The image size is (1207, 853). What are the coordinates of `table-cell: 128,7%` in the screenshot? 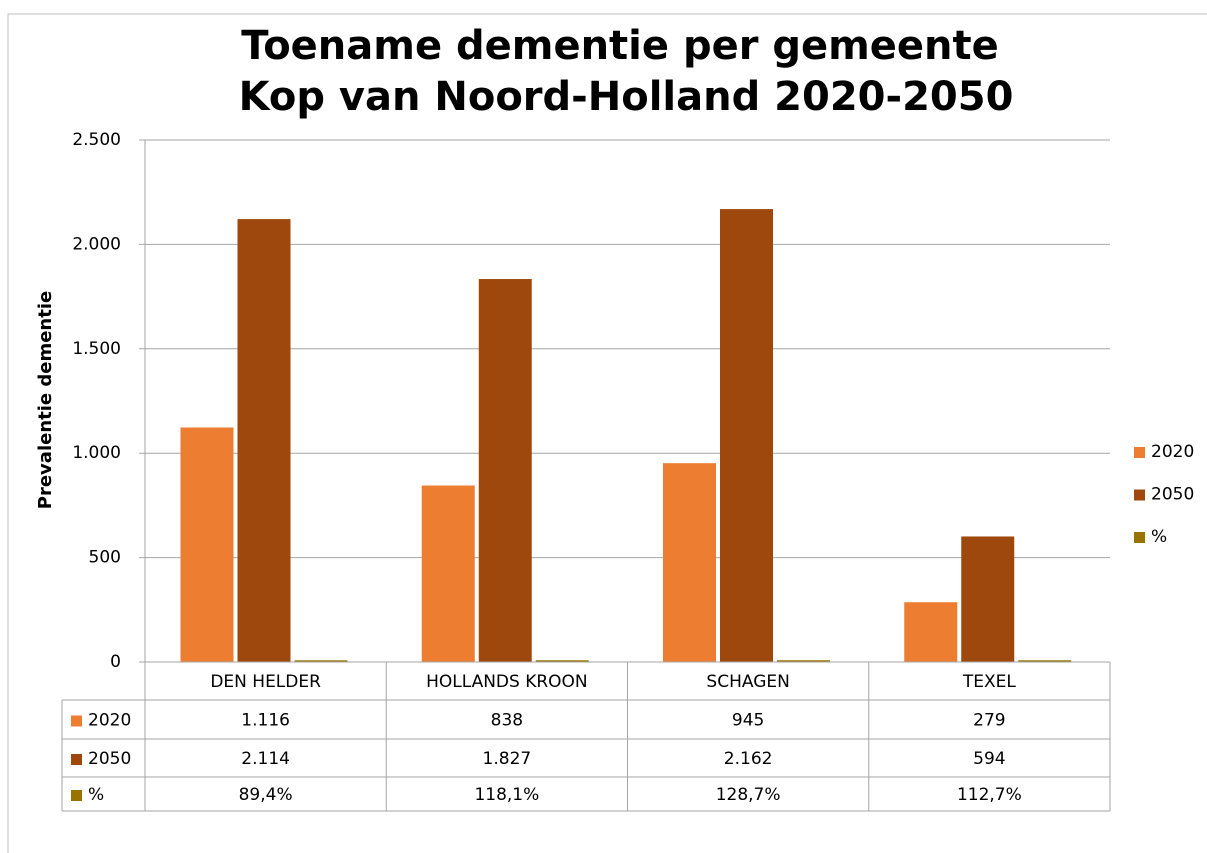 It's located at (748, 795).